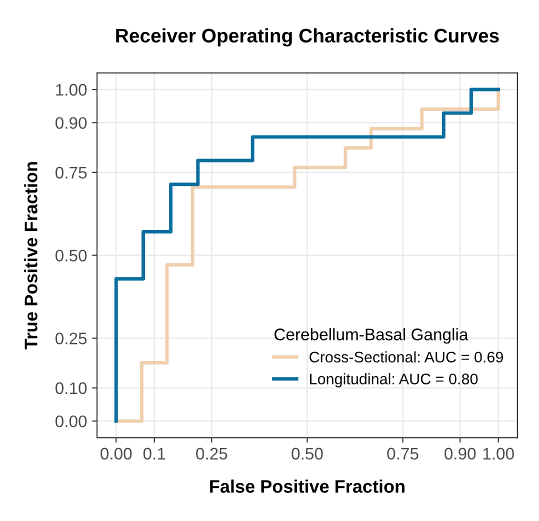 This screenshot has height=521, width=539. I want to click on x-tick-label: 0.25, so click(212, 454).